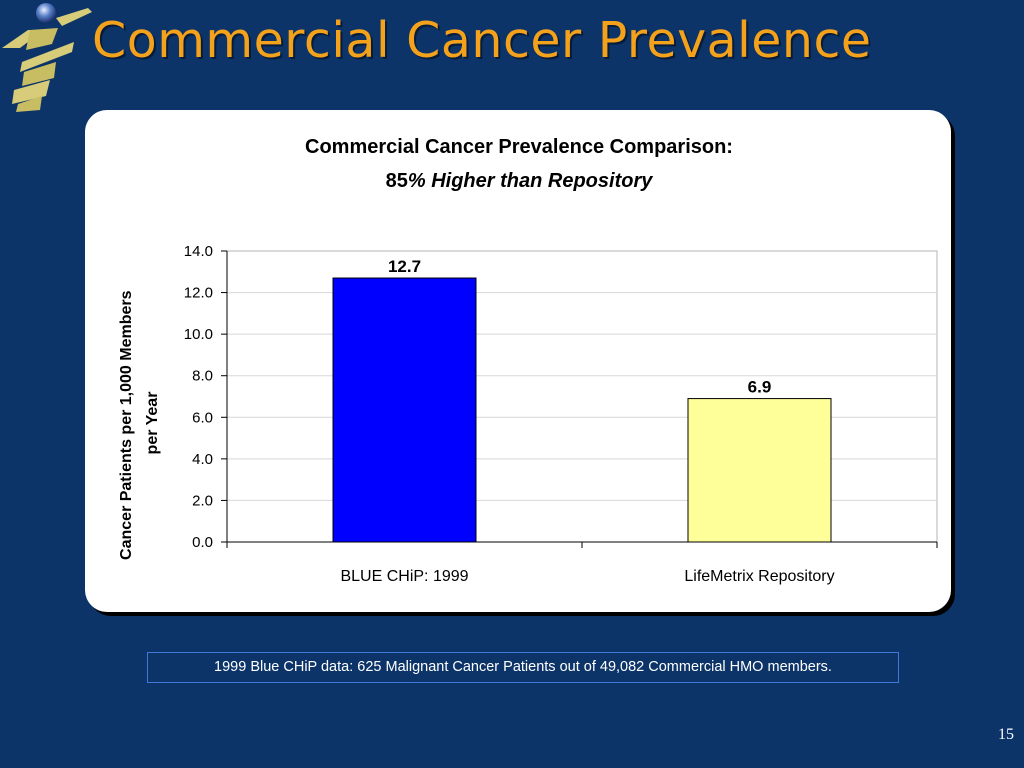 The width and height of the screenshot is (1024, 768). I want to click on chart-subtitle: 85% Higher than Repository, so click(520, 181).